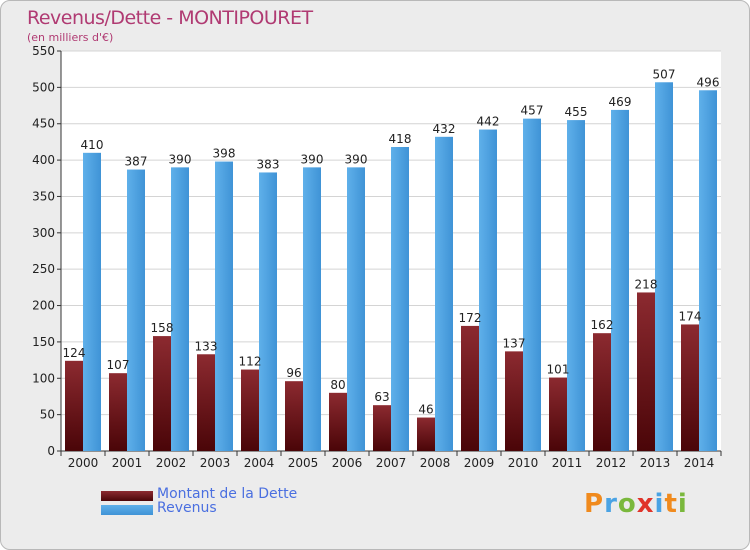 The width and height of the screenshot is (750, 550). Describe the element at coordinates (391, 463) in the screenshot. I see `x-tick-label: 2007` at that location.